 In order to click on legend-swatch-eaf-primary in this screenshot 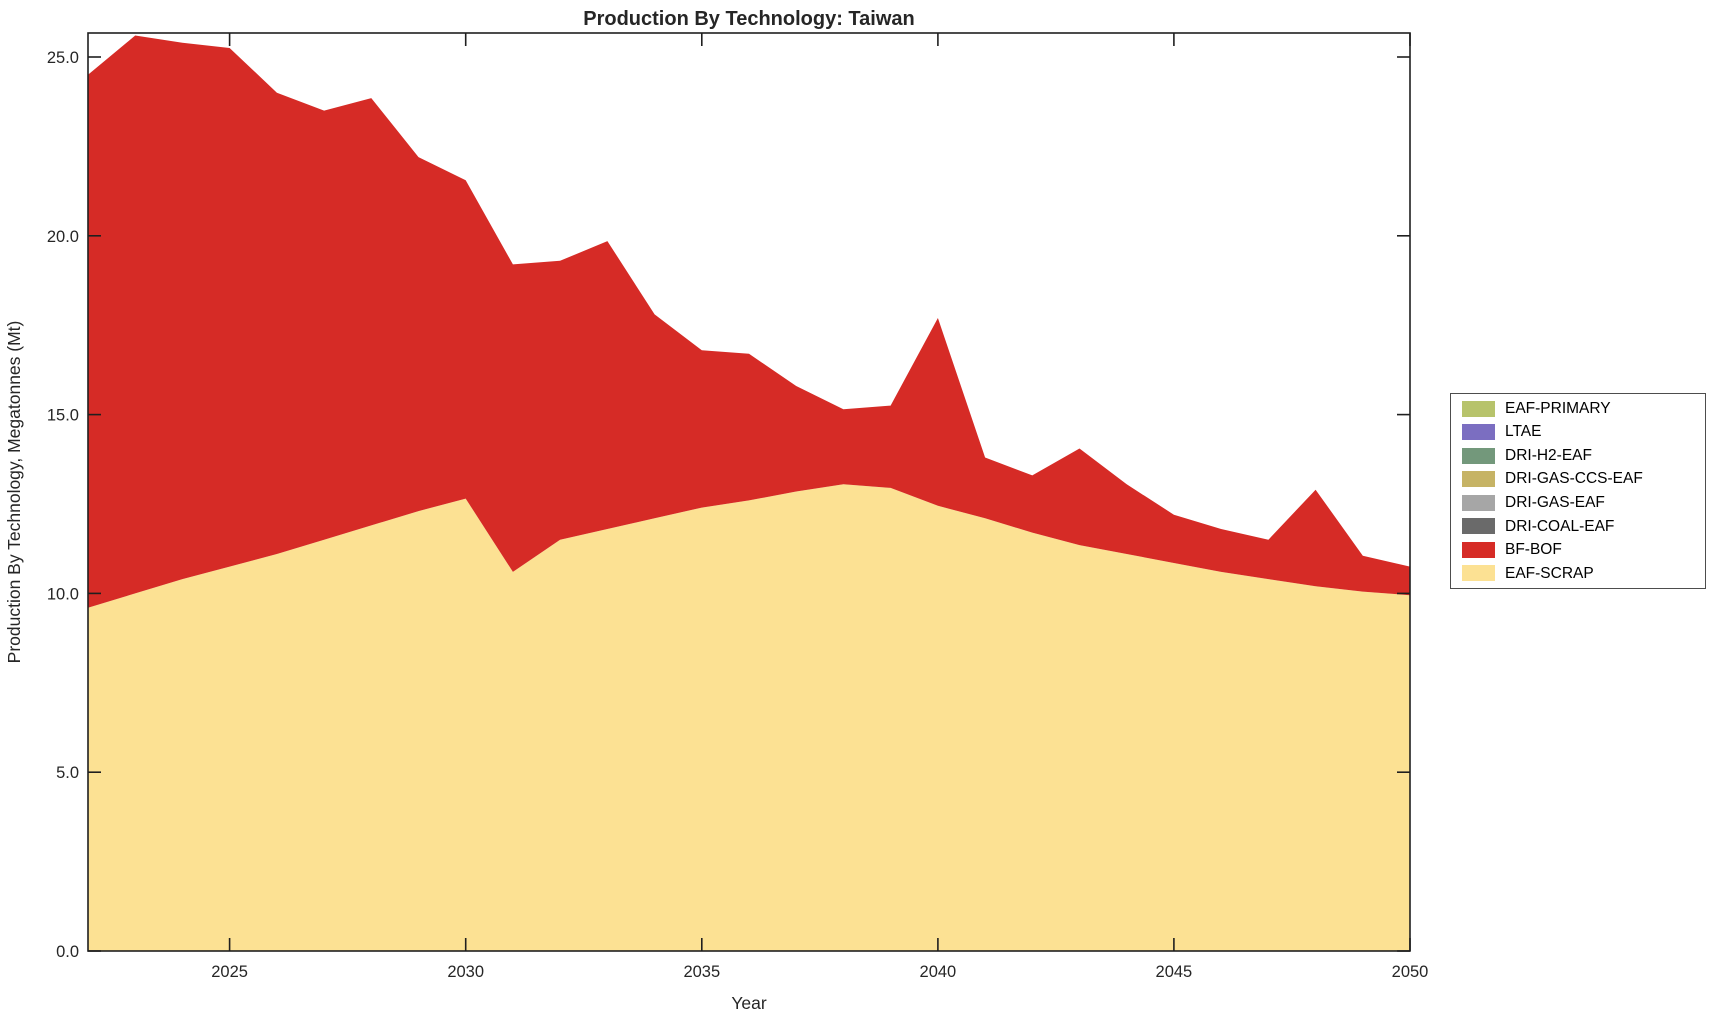, I will do `click(1478, 408)`.